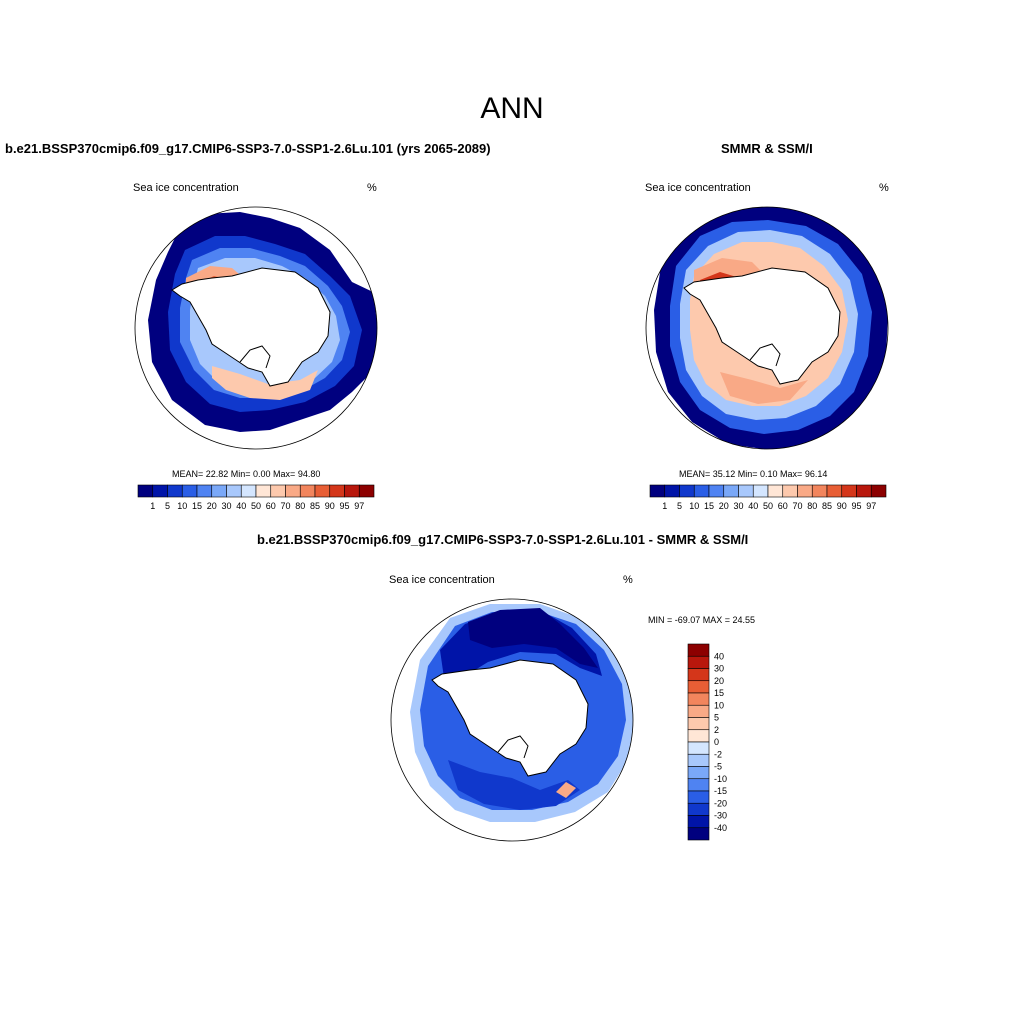 The width and height of the screenshot is (1024, 1024). What do you see at coordinates (442, 580) in the screenshot?
I see `diff-panel-variable: Sea ice concentration` at bounding box center [442, 580].